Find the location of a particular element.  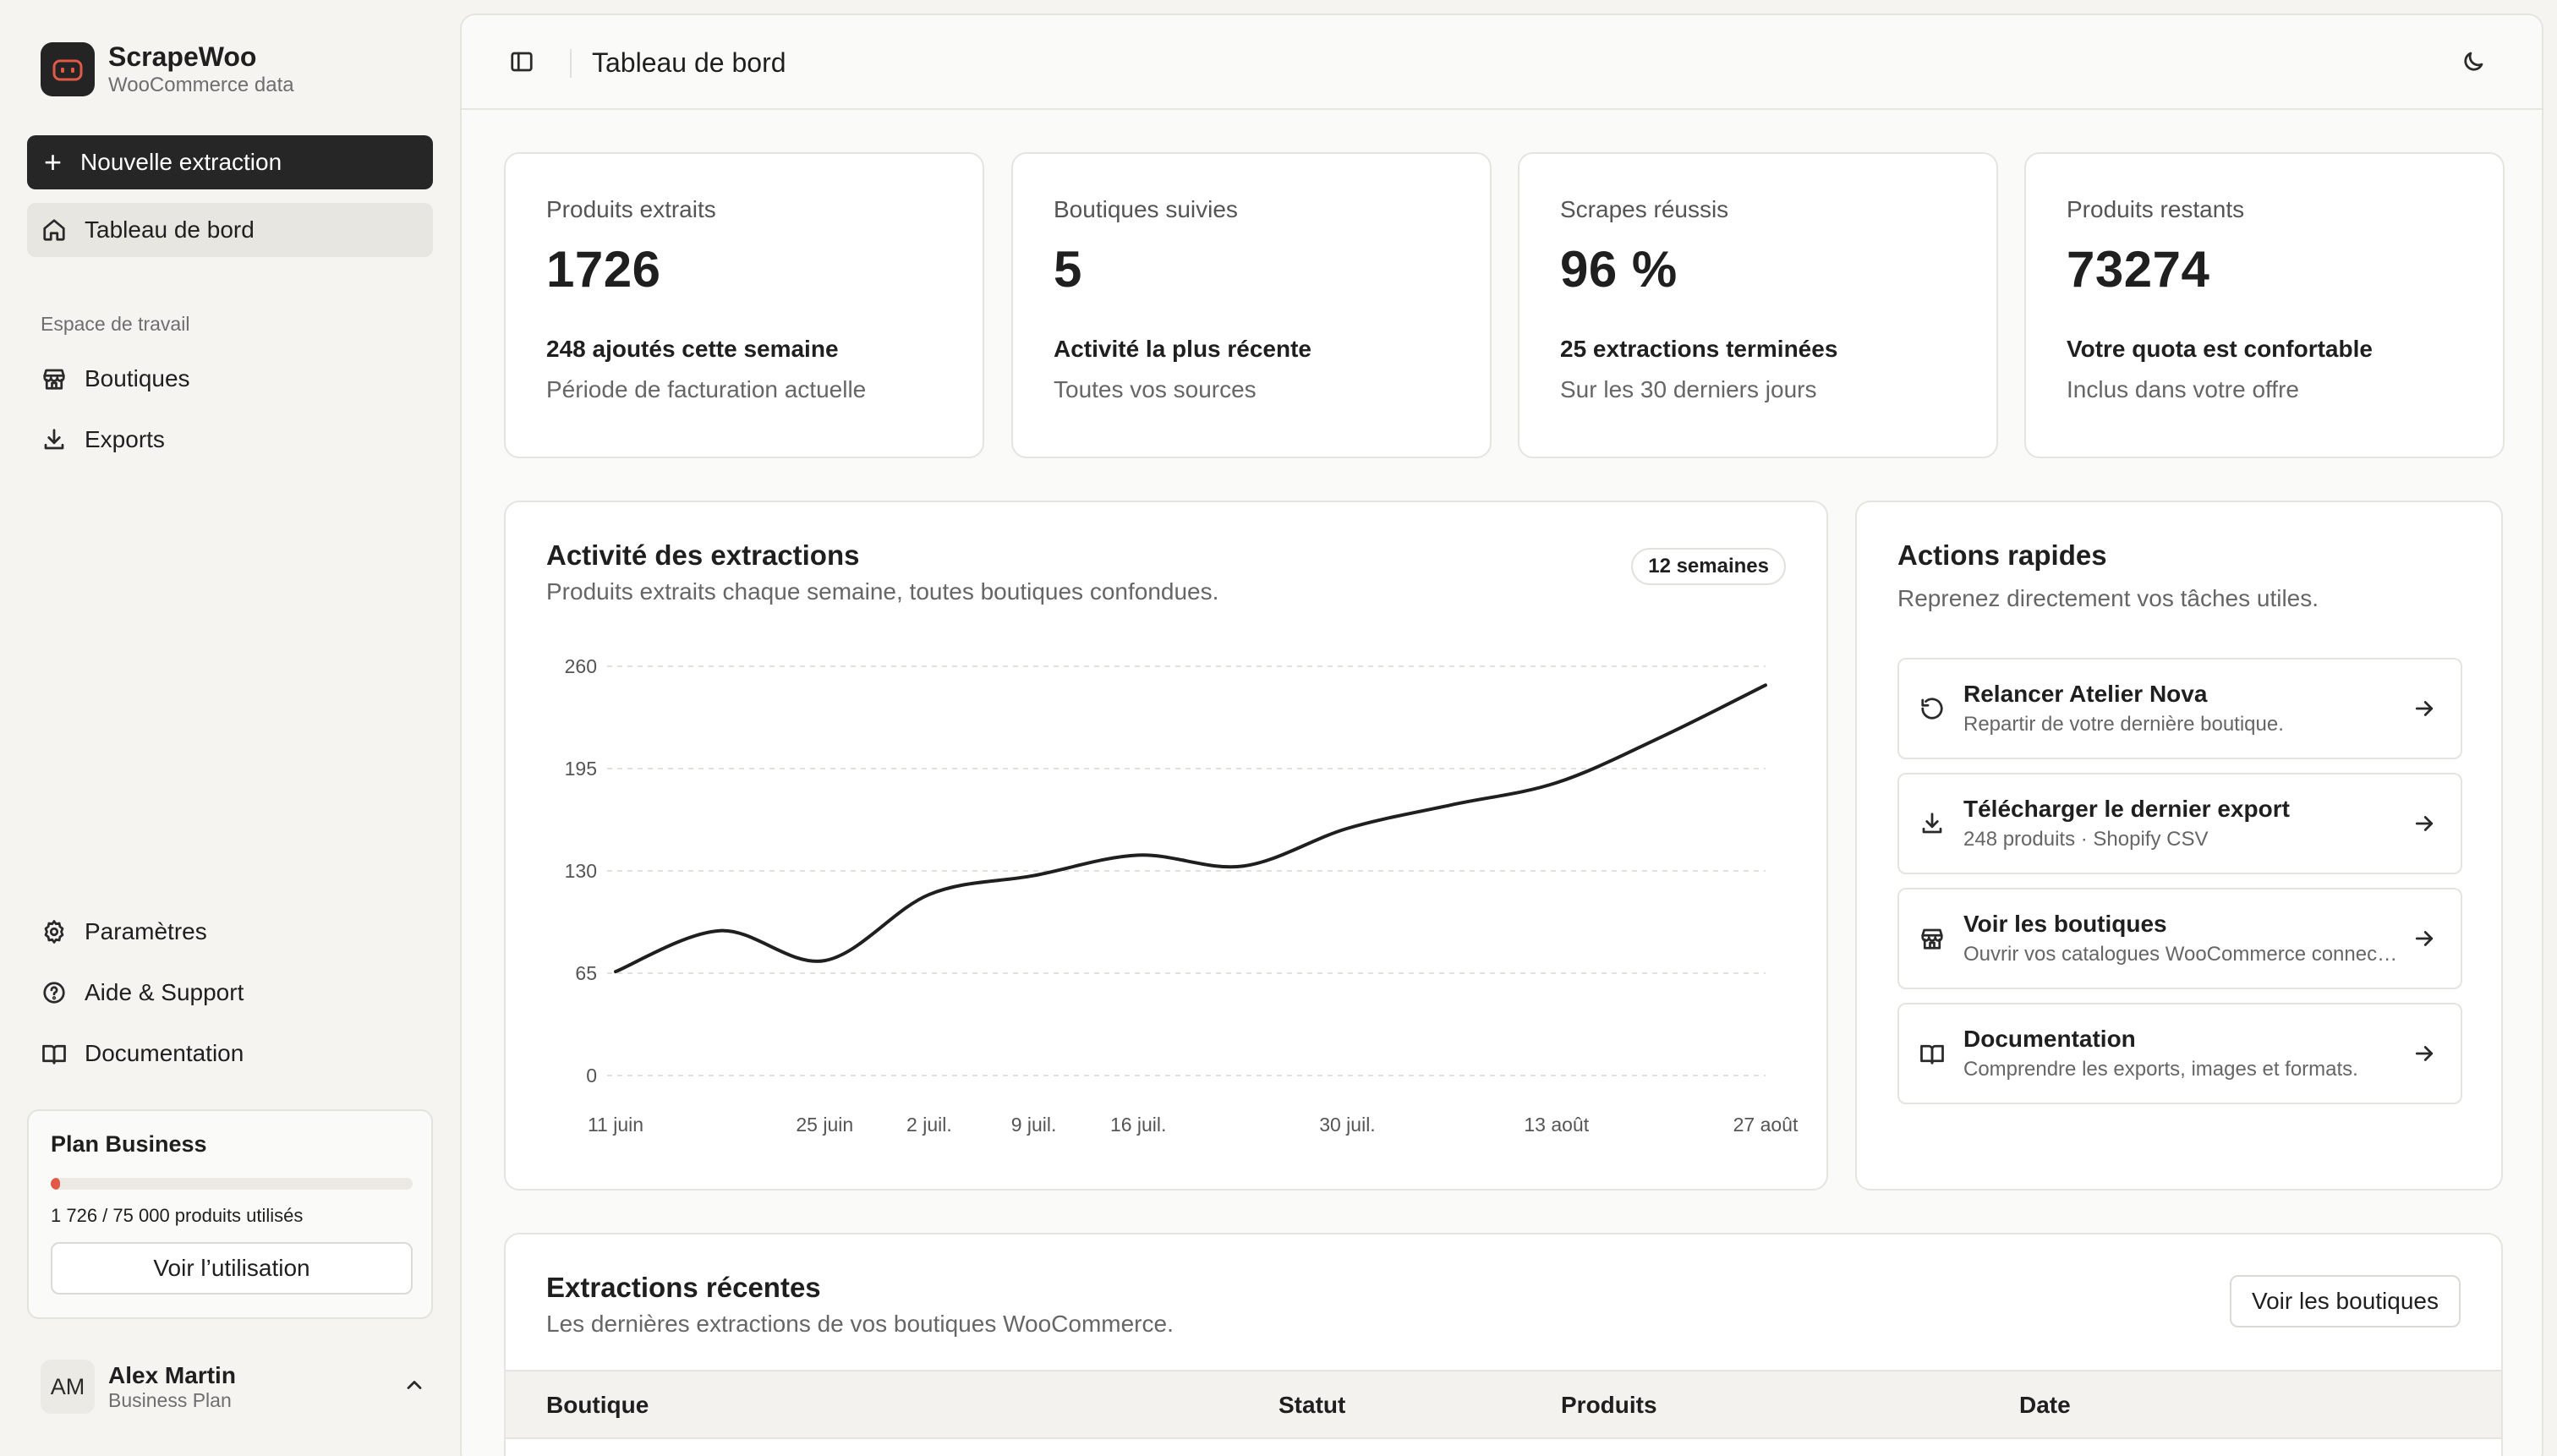

x-tick-label: 2 juil. is located at coordinates (929, 1125).